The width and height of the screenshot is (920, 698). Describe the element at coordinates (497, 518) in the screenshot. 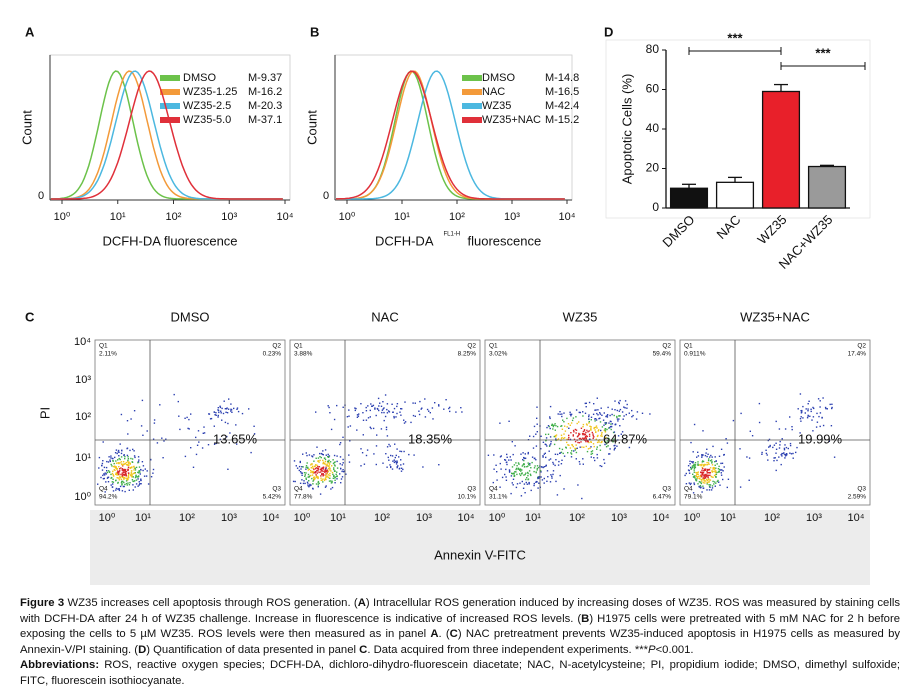

I see `x-tick-label: 10⁰` at that location.